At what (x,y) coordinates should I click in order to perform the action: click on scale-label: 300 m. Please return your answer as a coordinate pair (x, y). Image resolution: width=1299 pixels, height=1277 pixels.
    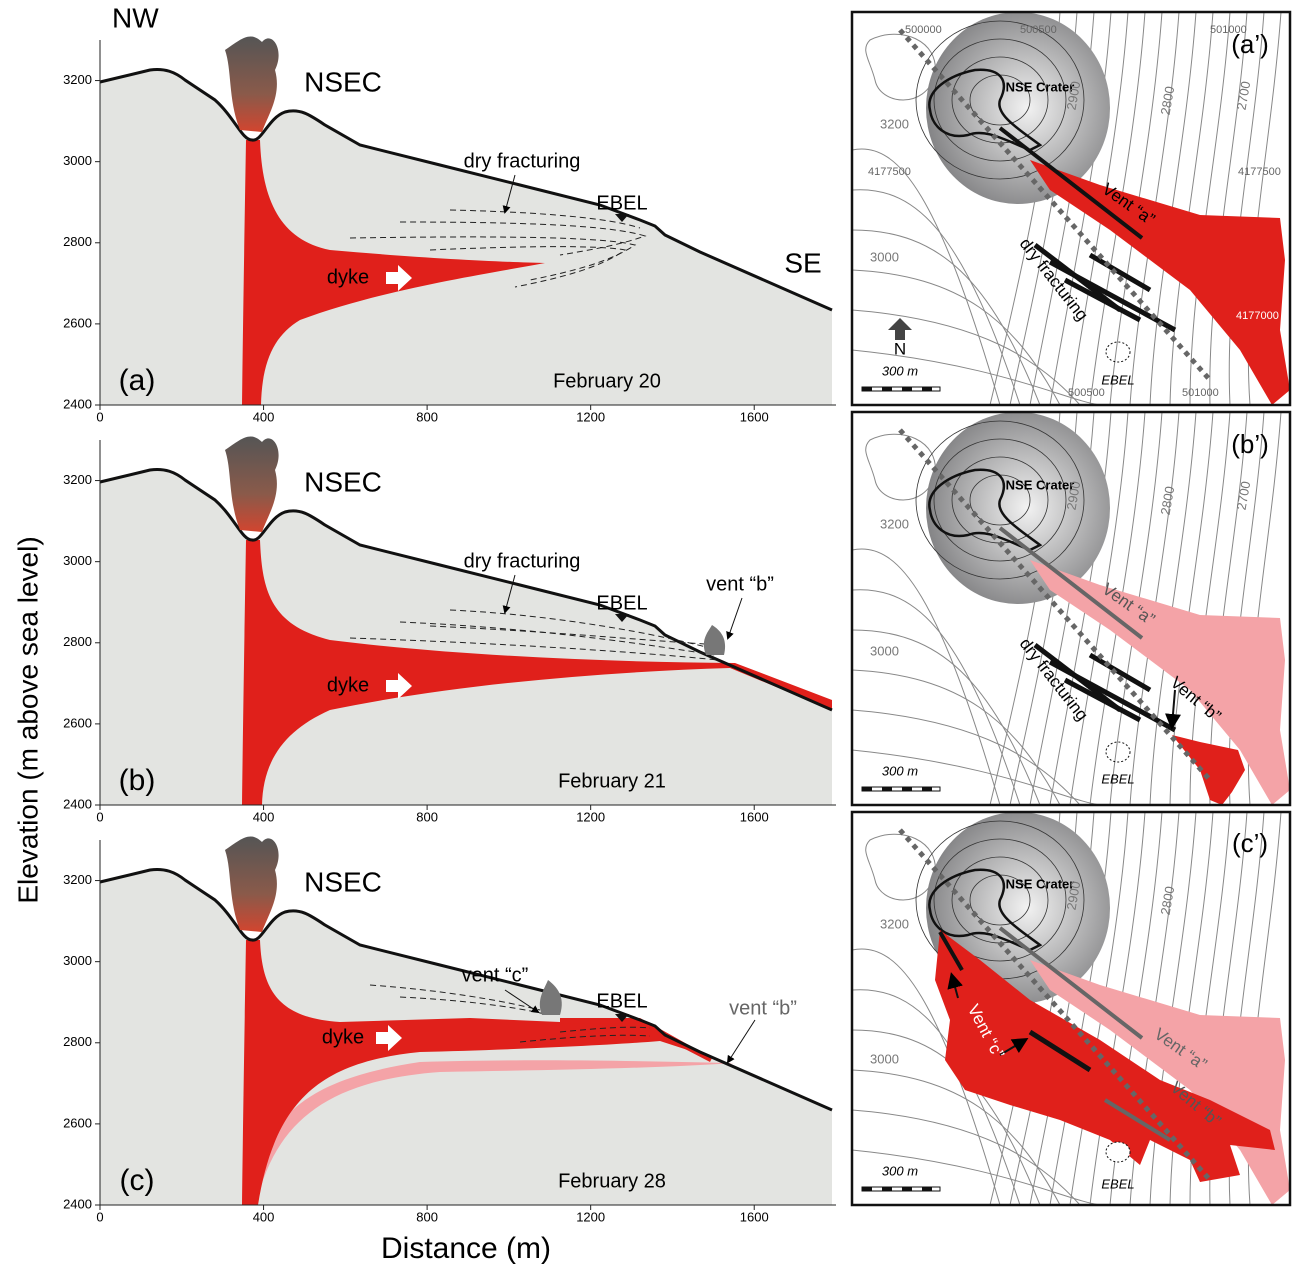
    Looking at the image, I should click on (900, 1170).